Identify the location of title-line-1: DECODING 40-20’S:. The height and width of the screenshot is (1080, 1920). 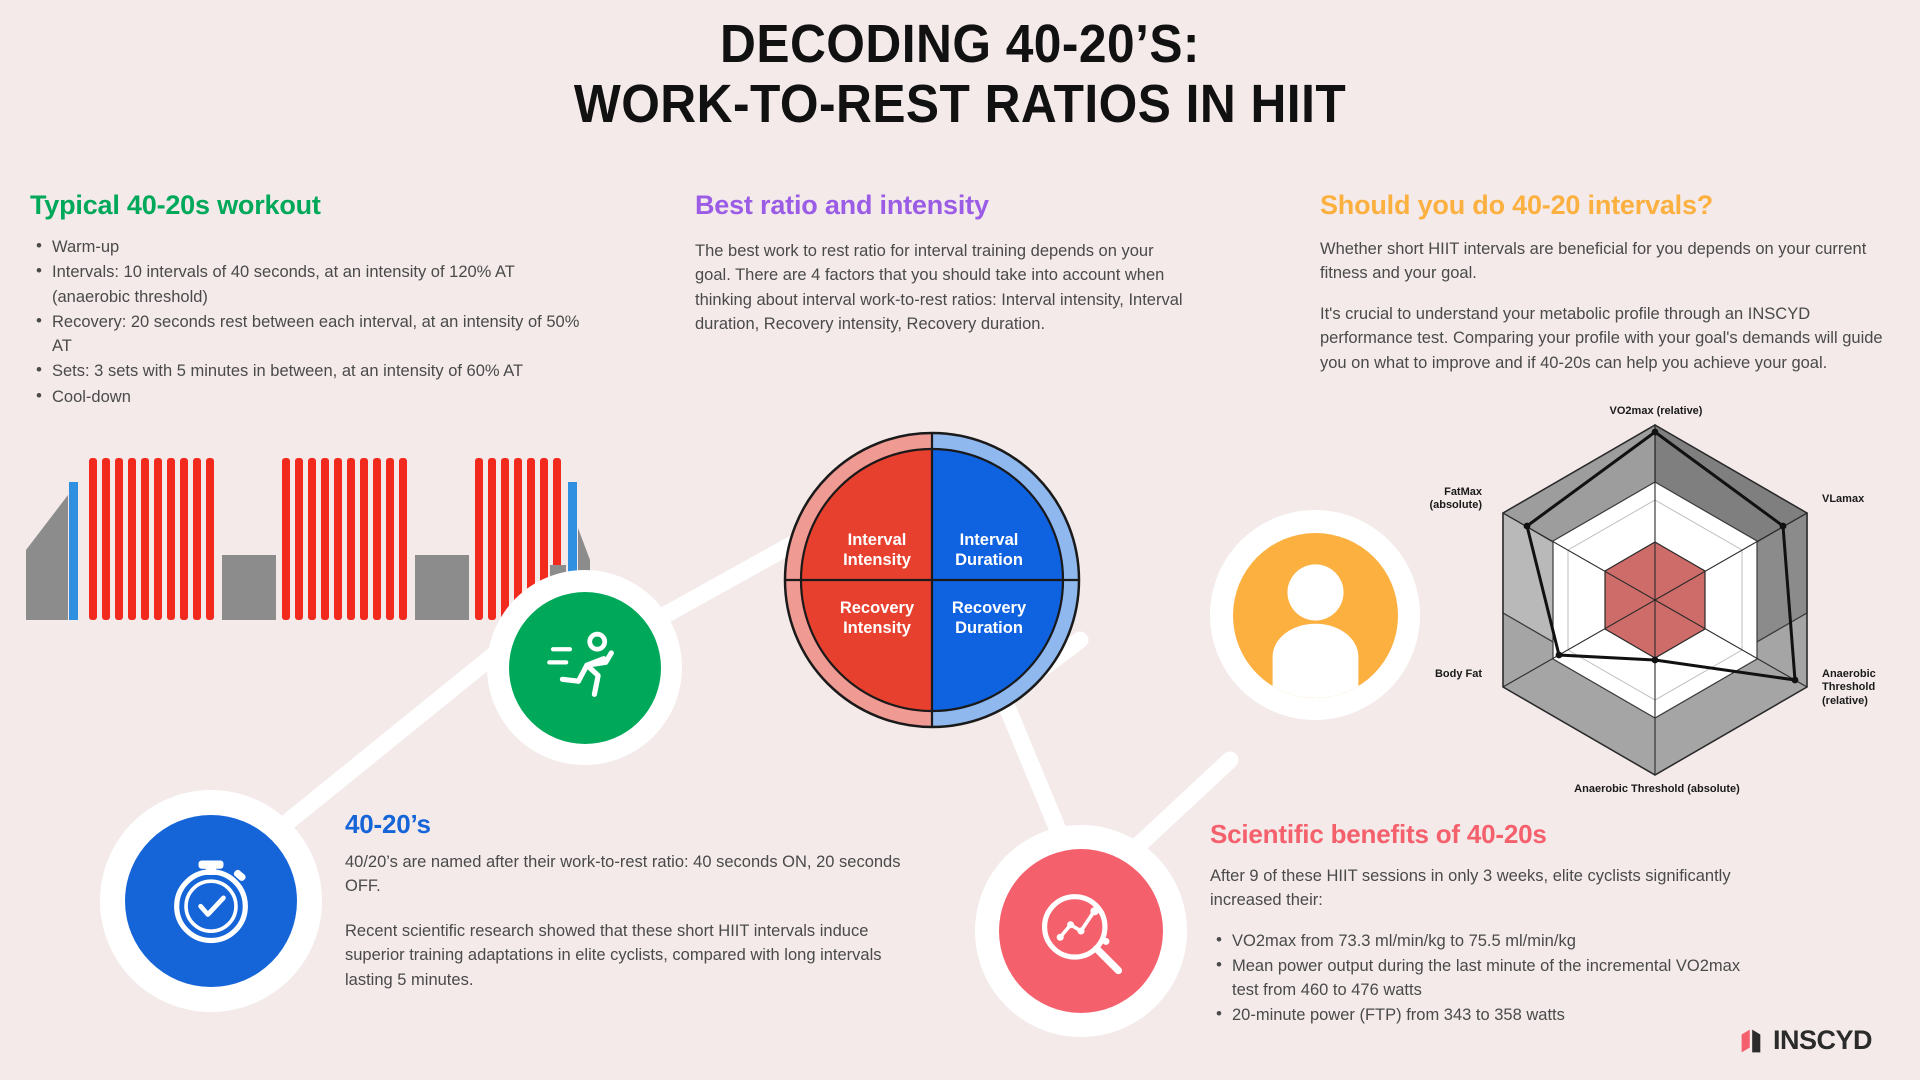
(960, 44).